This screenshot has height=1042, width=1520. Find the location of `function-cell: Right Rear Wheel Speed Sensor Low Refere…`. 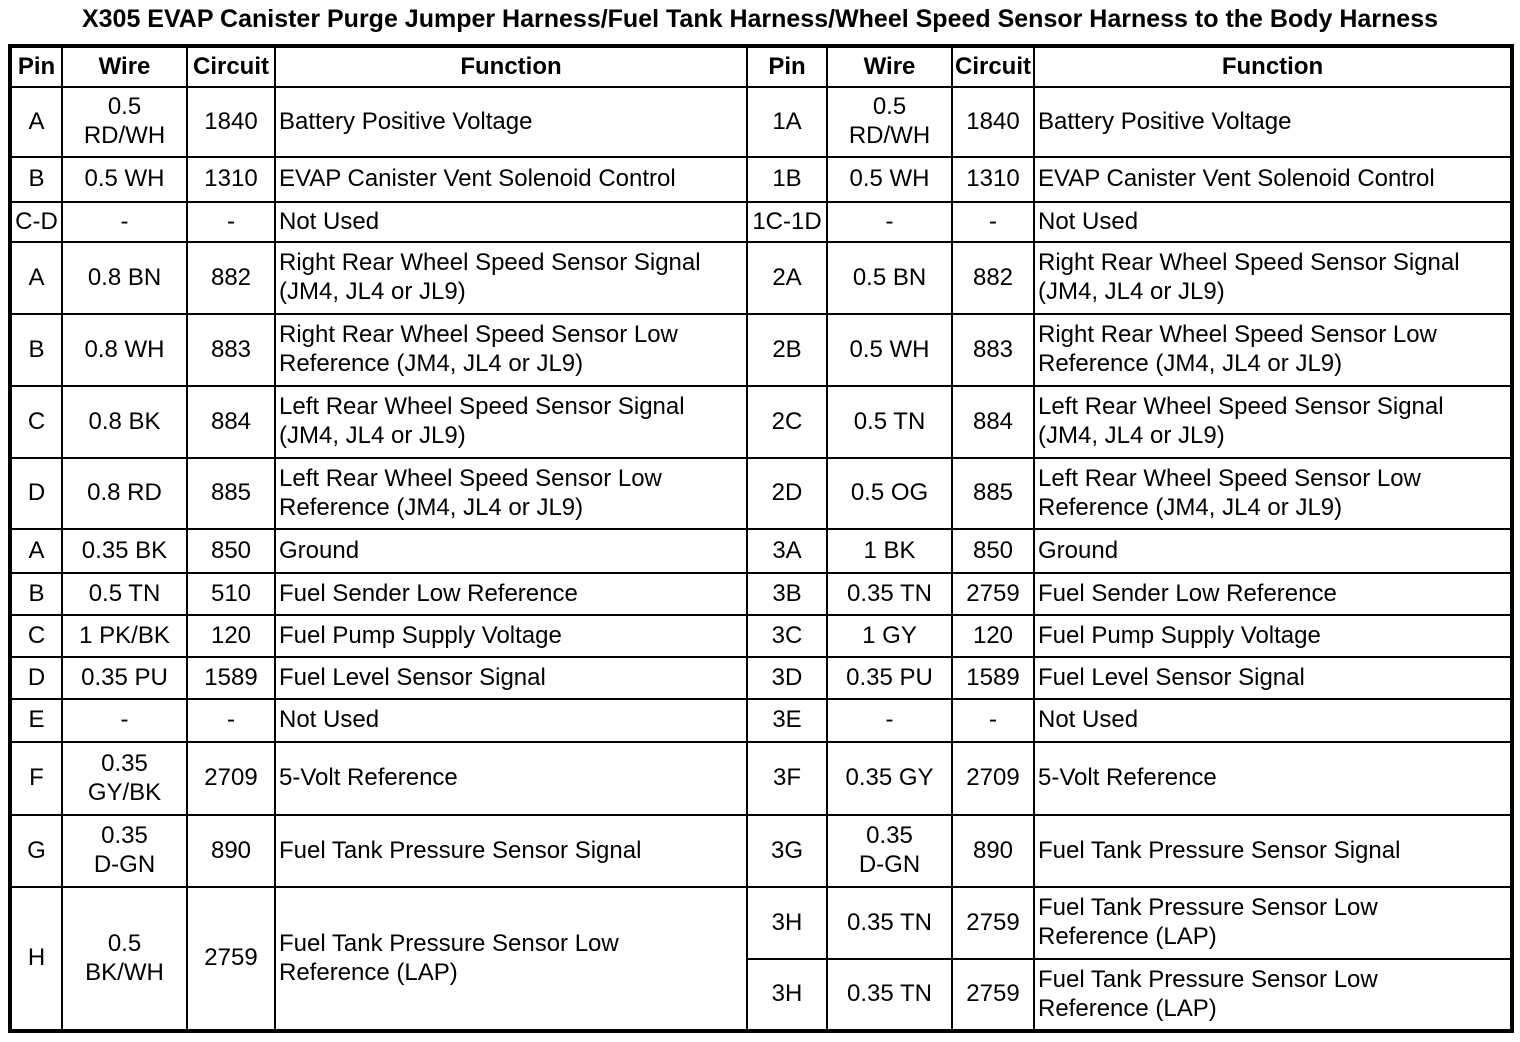

function-cell: Right Rear Wheel Speed Sensor Low Refere… is located at coordinates (511, 350).